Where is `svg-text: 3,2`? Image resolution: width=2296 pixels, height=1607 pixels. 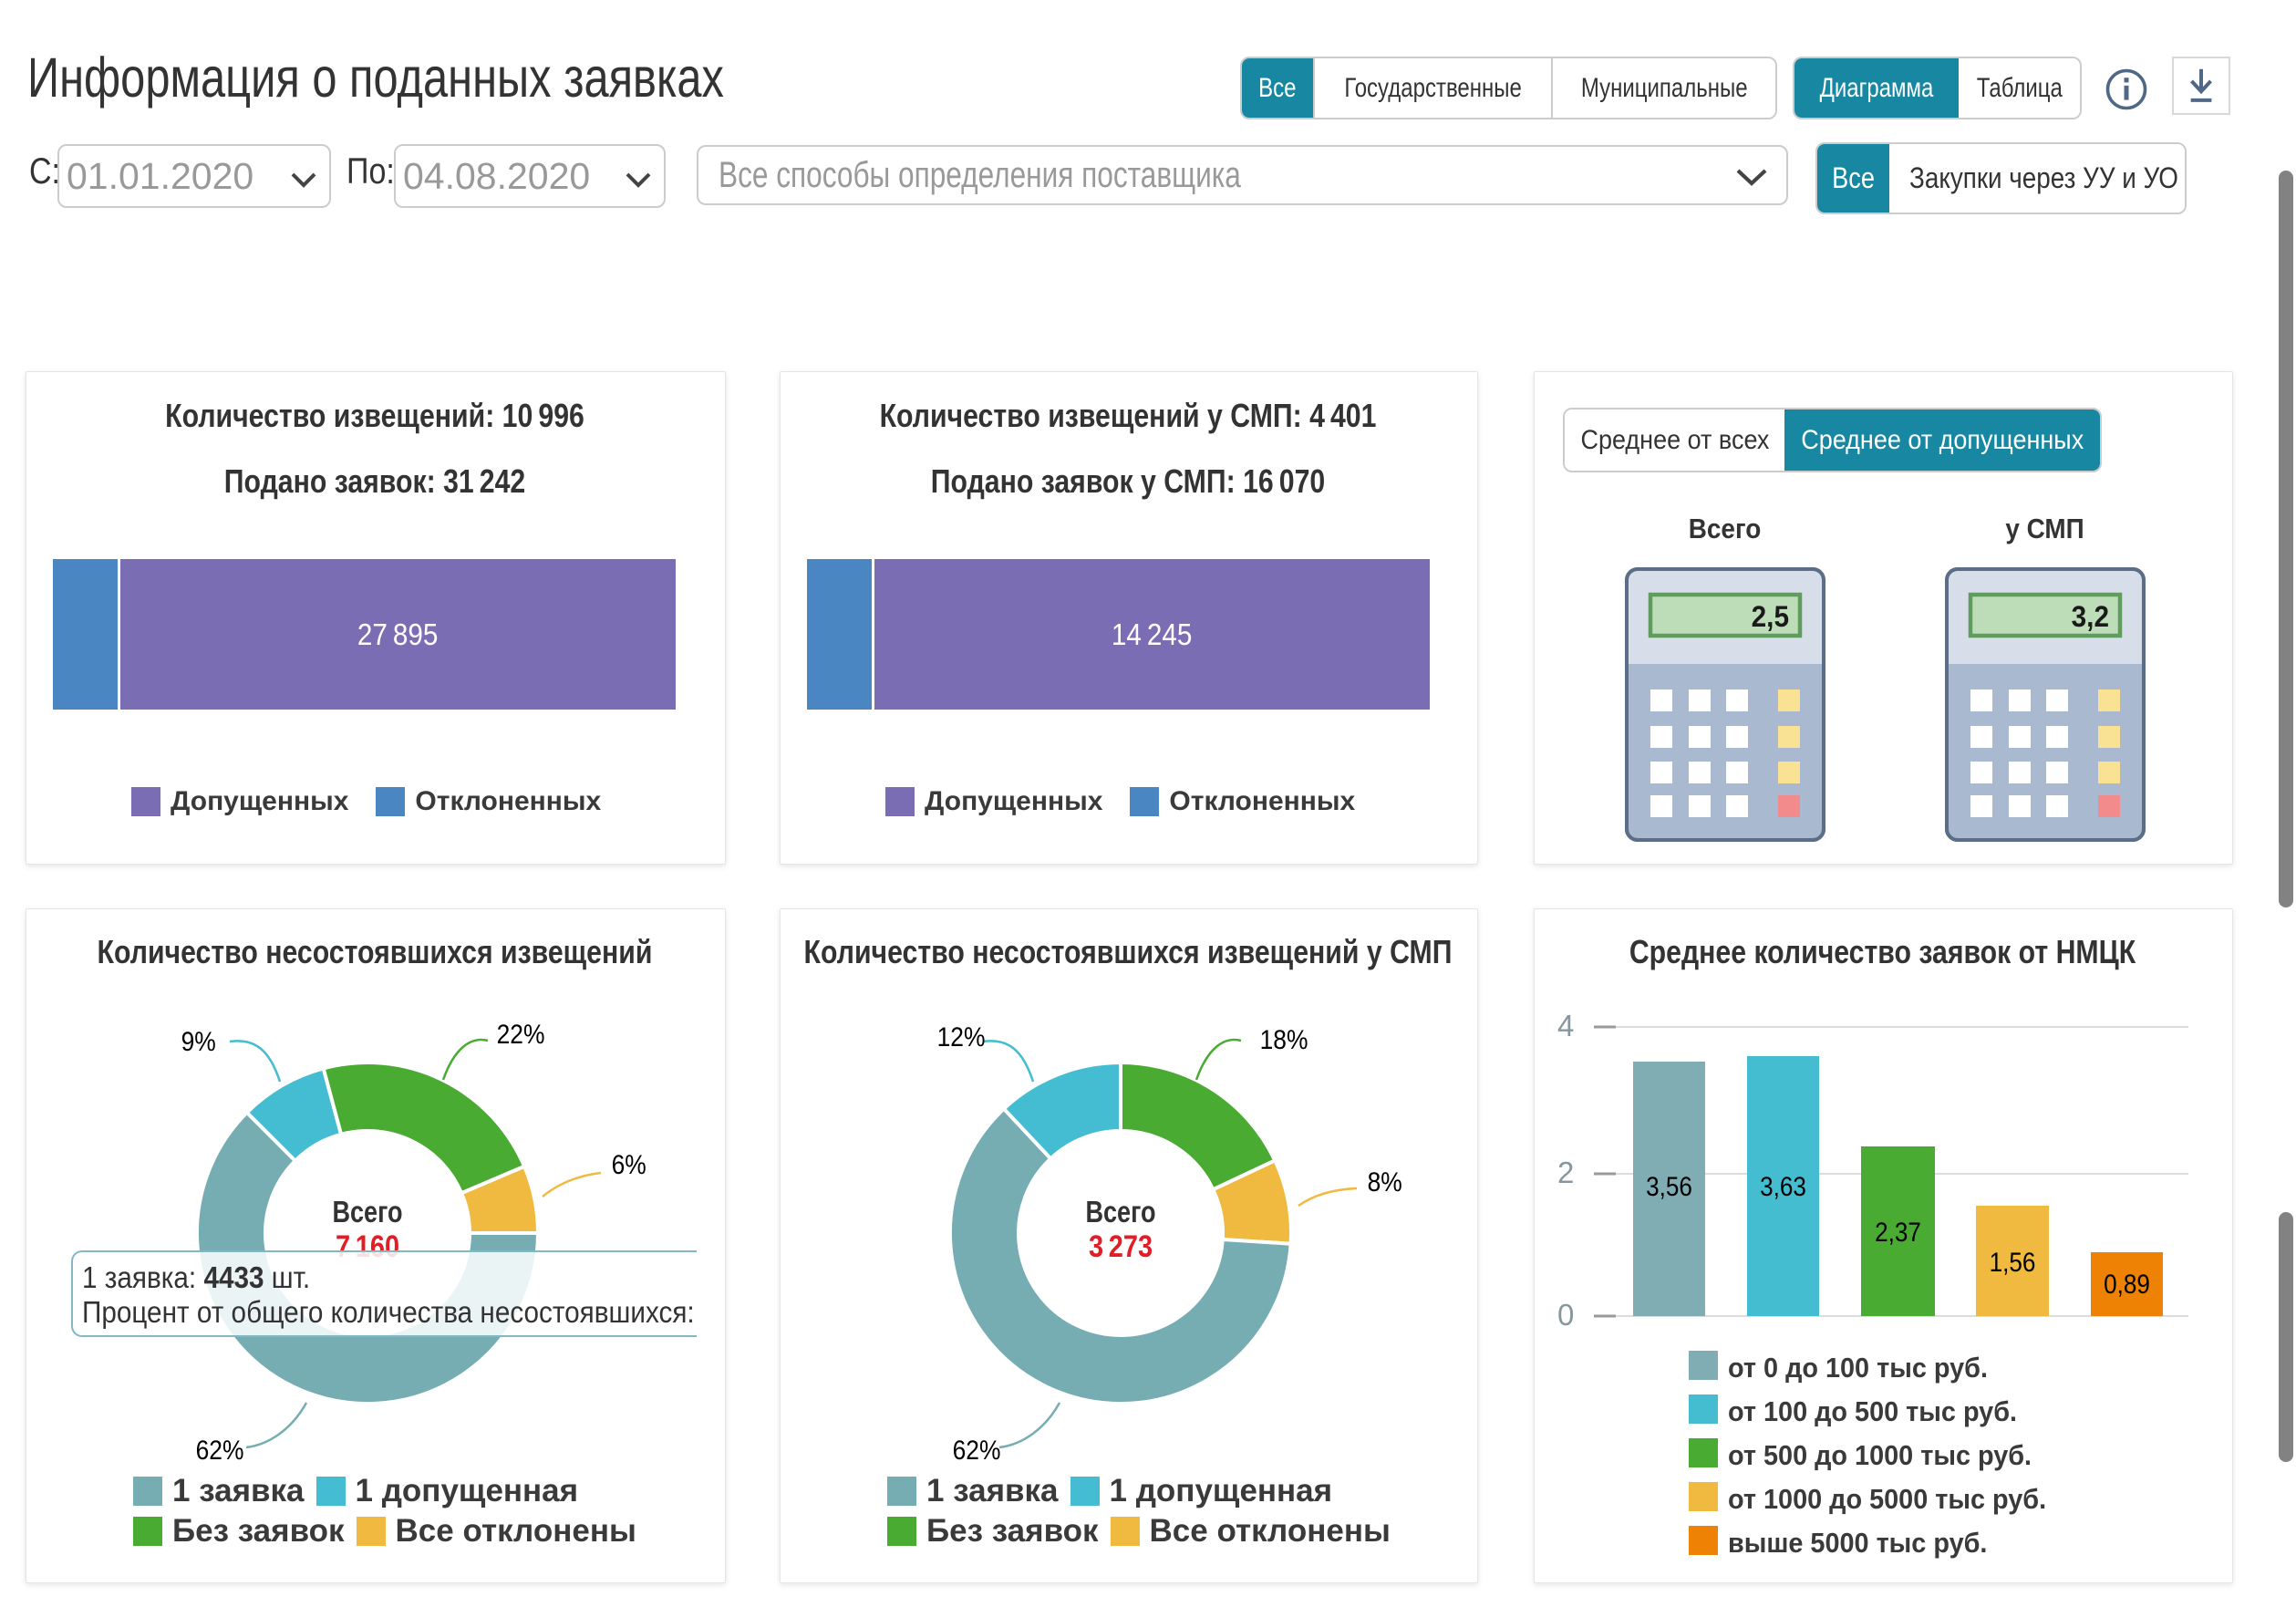
svg-text: 3,2 is located at coordinates (2090, 616).